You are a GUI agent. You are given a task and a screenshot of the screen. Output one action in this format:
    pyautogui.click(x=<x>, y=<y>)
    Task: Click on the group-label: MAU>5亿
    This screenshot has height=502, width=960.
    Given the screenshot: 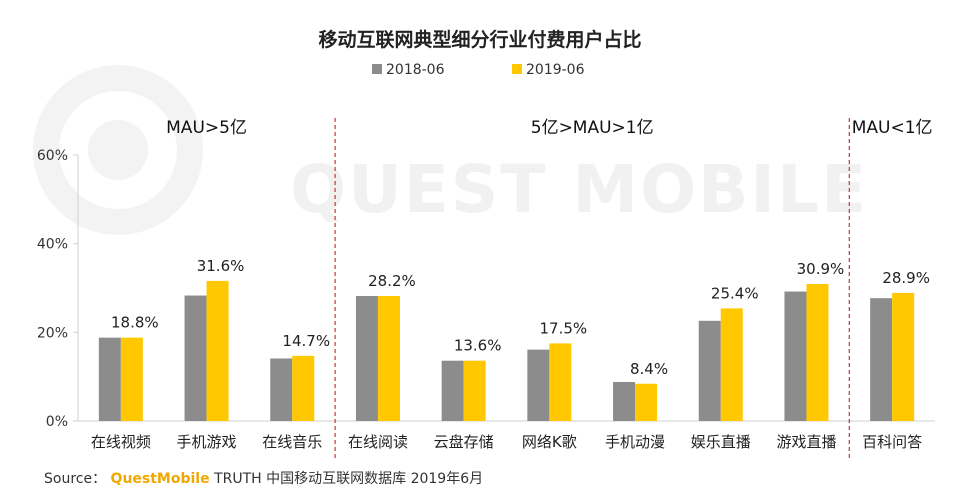 What is the action you would take?
    pyautogui.click(x=206, y=128)
    